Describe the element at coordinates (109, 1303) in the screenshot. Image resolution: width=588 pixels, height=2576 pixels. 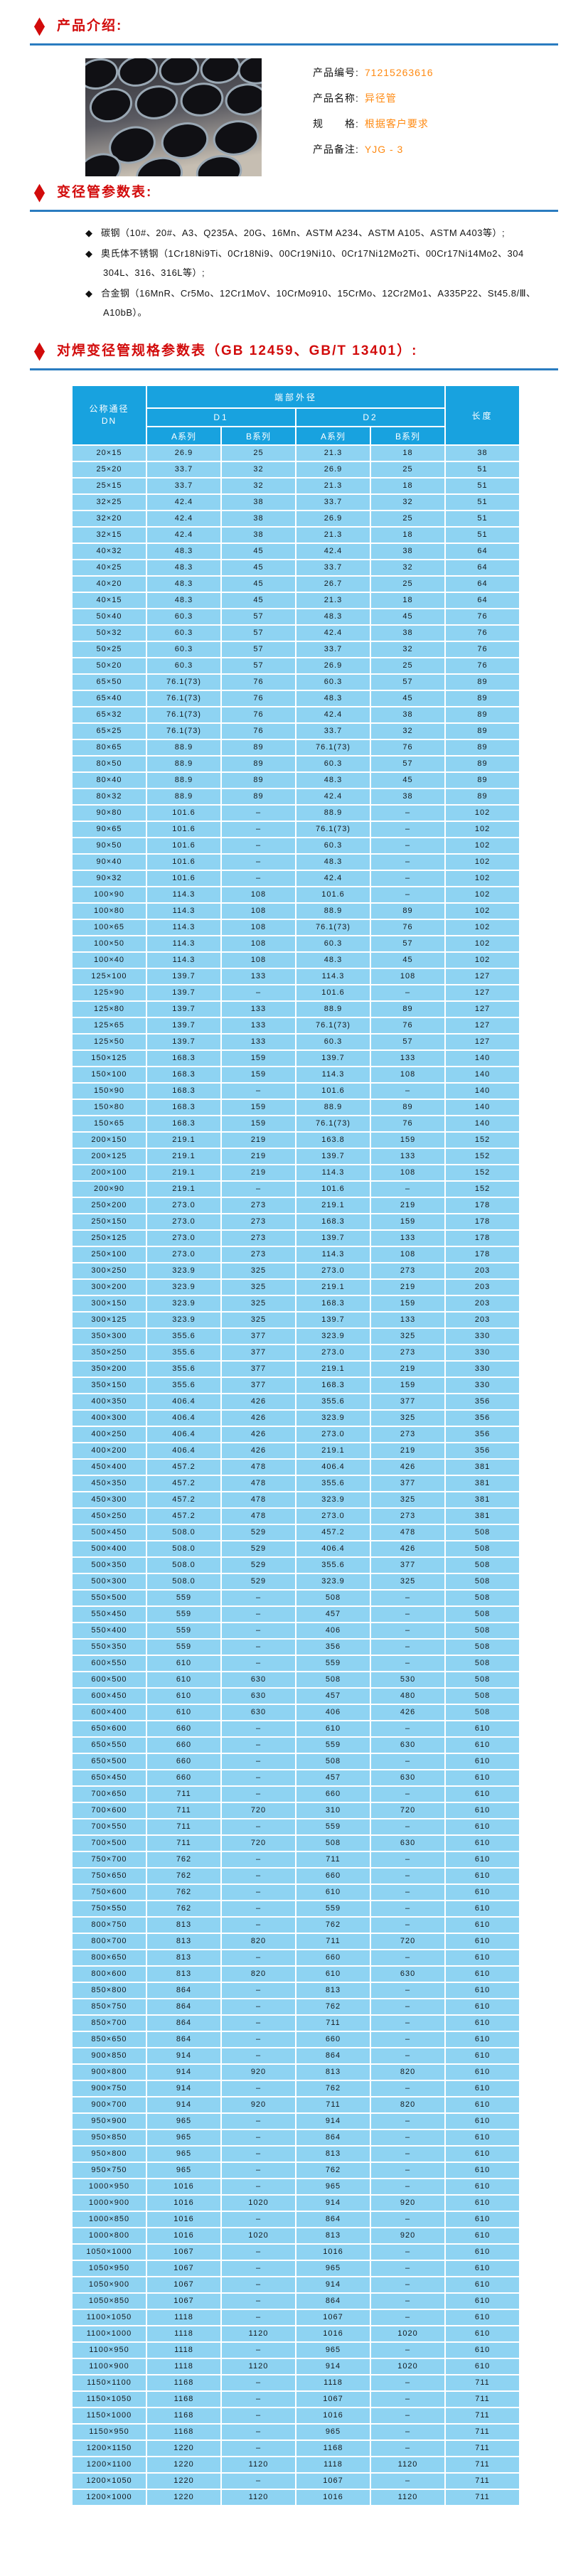
I see `table-cell: 300×150` at that location.